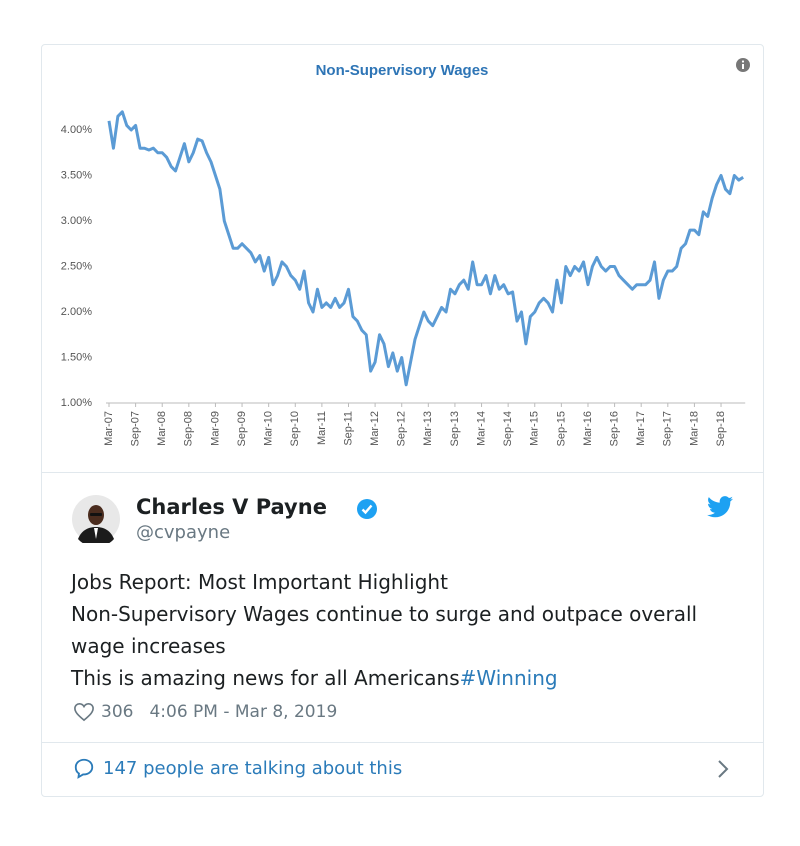 This screenshot has height=846, width=800. Describe the element at coordinates (76, 312) in the screenshot. I see `y-tick-label: 2.00%` at that location.